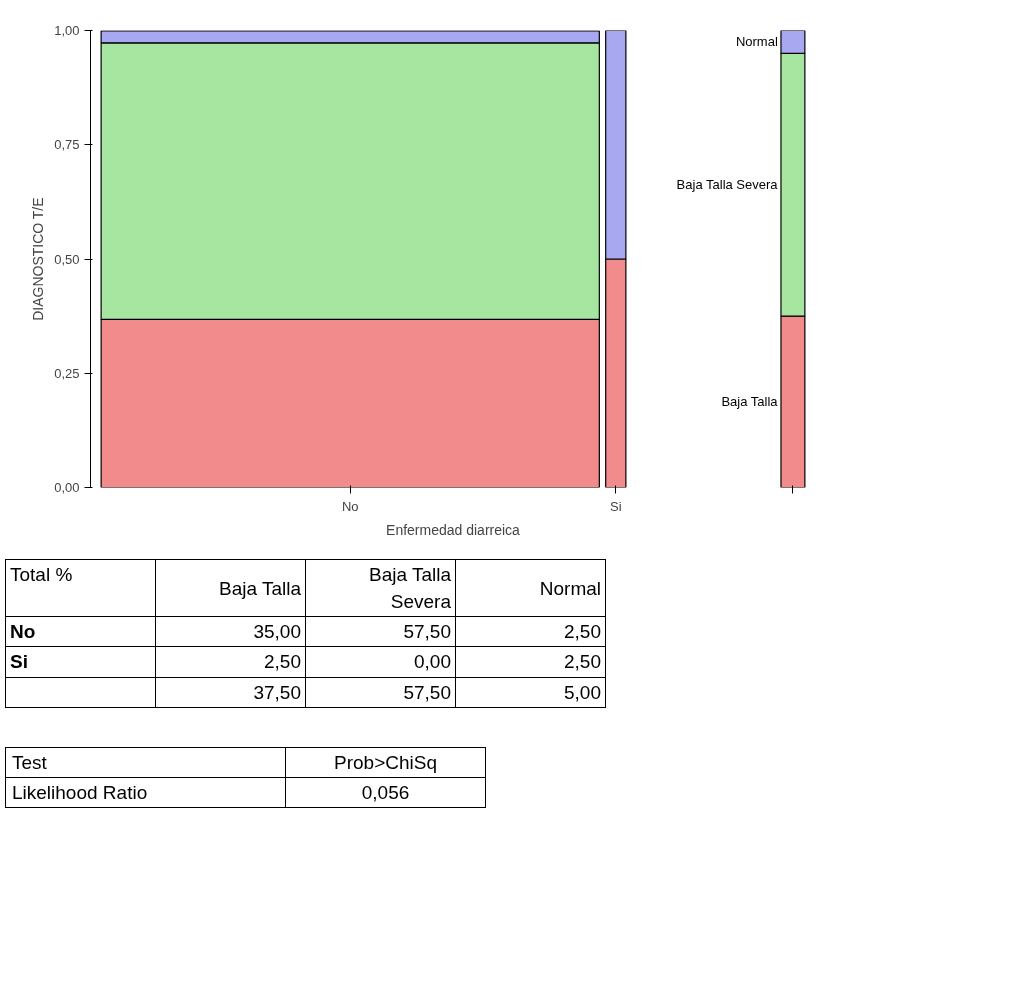  Describe the element at coordinates (385, 792) in the screenshot. I see `data-label: 0,056` at that location.